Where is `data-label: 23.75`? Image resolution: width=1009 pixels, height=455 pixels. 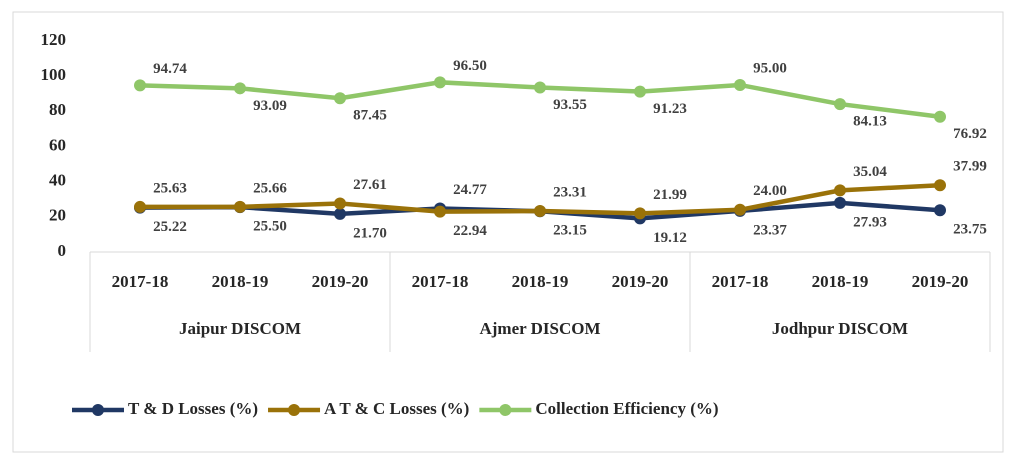 data-label: 23.75 is located at coordinates (970, 230).